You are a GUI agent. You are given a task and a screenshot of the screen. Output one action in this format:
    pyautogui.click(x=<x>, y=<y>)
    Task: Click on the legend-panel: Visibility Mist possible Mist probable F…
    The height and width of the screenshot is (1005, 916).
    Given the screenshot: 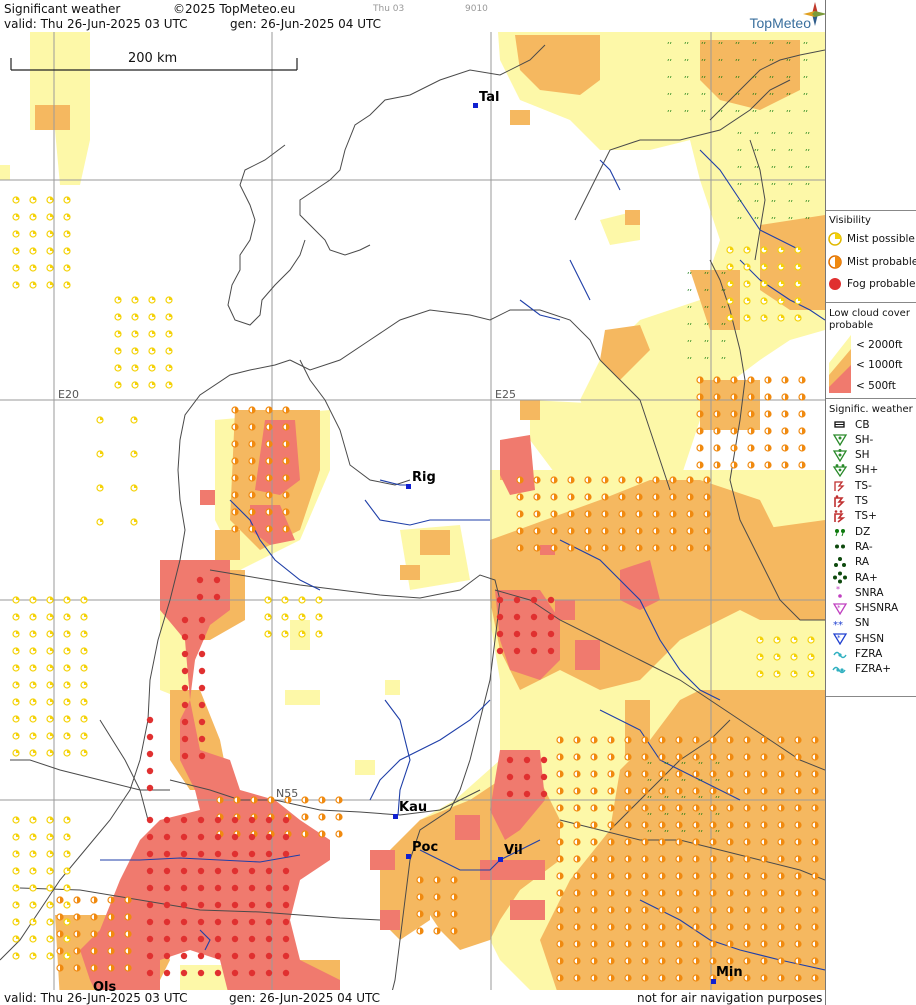 What is the action you would take?
    pyautogui.click(x=870, y=502)
    